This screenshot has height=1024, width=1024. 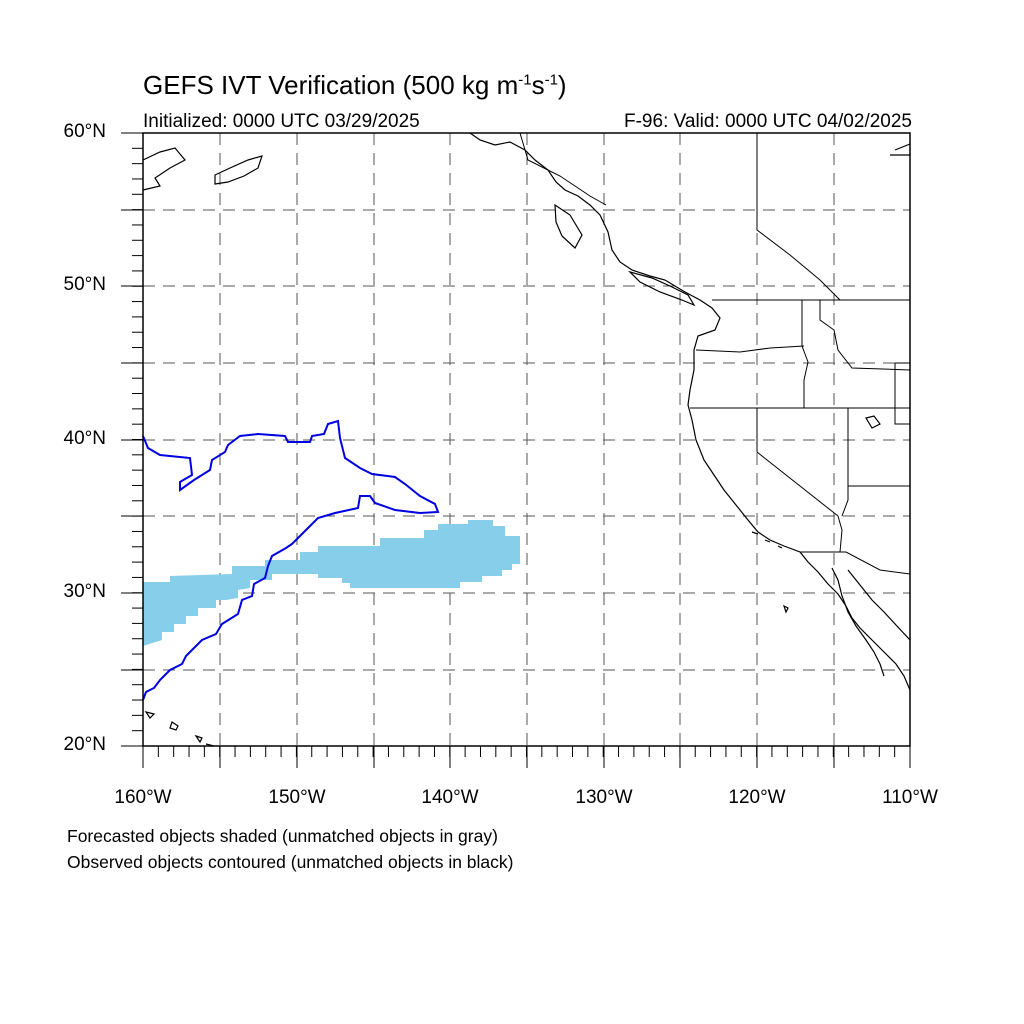 What do you see at coordinates (798, 217) in the screenshot?
I see `bc-alberta-border` at bounding box center [798, 217].